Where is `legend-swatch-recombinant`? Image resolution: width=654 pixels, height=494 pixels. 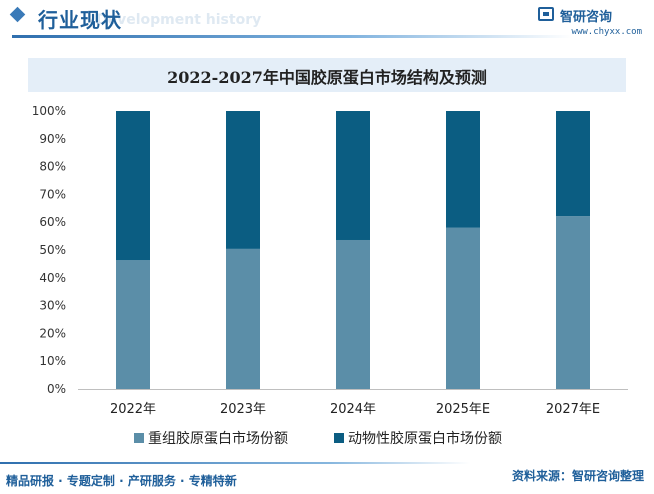 legend-swatch-recombinant is located at coordinates (139, 438).